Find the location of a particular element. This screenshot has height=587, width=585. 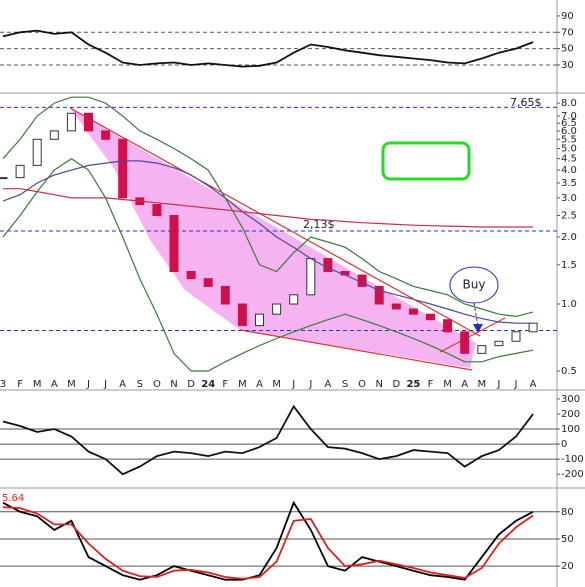

y-tick-label: 3.5 is located at coordinates (569, 183).